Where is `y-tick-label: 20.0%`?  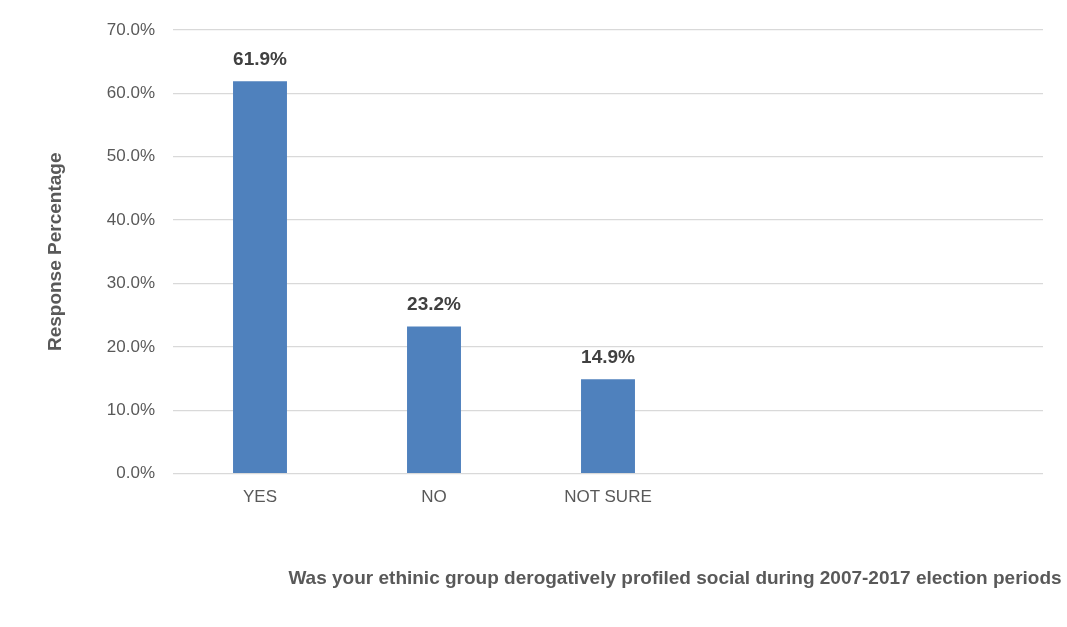 y-tick-label: 20.0% is located at coordinates (130, 346).